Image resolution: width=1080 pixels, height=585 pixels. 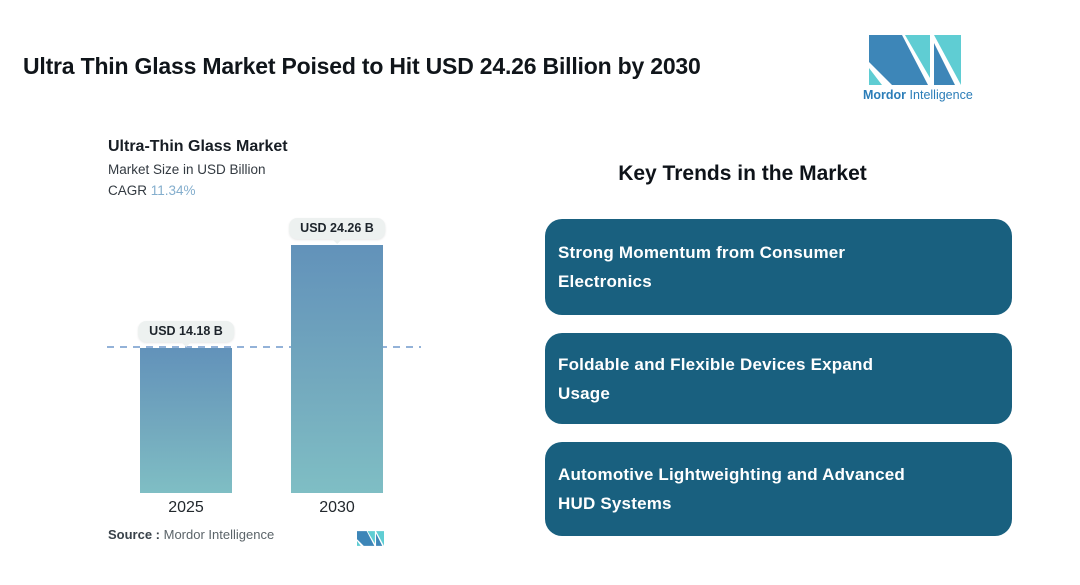 I want to click on mi-logo-mark-icon, so click(x=915, y=60).